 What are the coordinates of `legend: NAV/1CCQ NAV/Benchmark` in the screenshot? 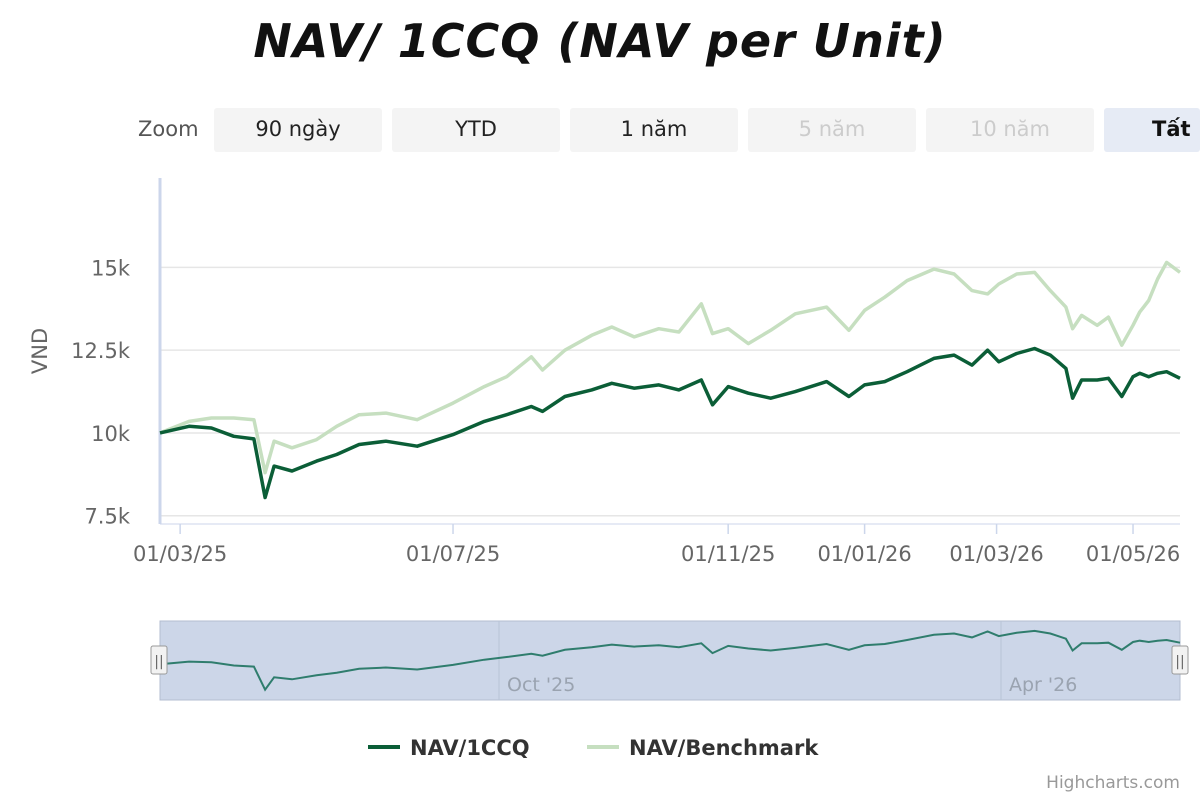 It's located at (593, 748).